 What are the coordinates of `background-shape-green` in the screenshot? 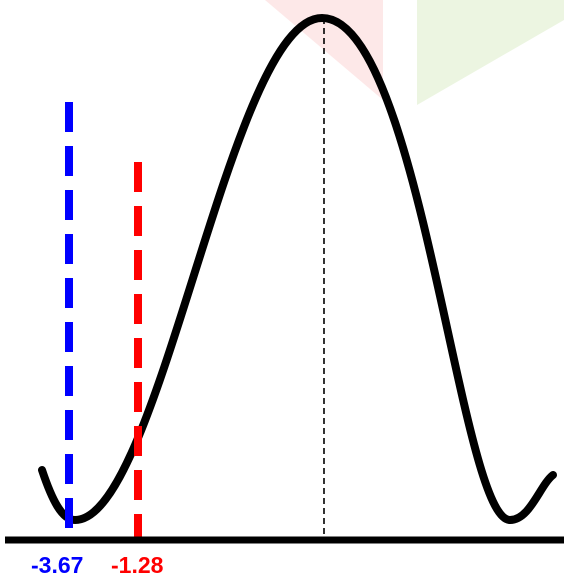 It's located at (490, 52).